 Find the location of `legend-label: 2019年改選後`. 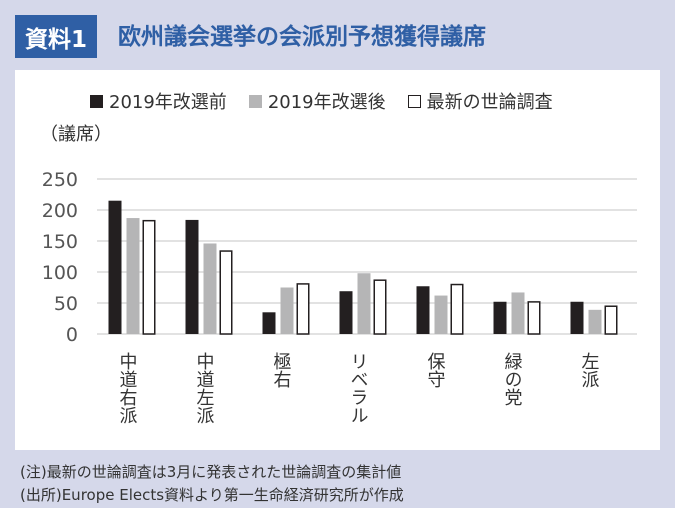

legend-label: 2019年改選後 is located at coordinates (326, 102).